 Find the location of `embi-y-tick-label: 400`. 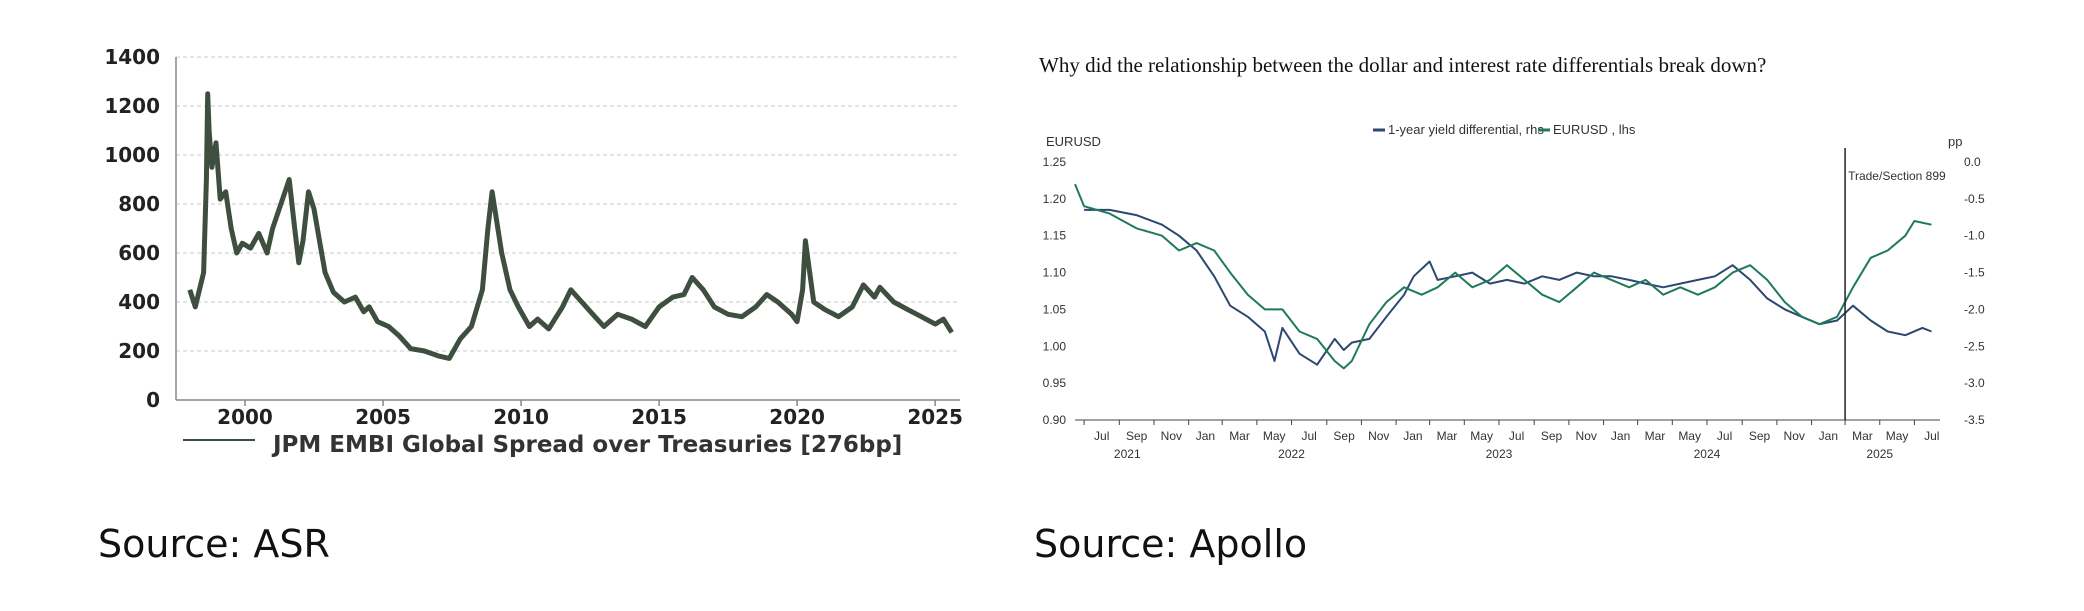

embi-y-tick-label: 400 is located at coordinates (139, 302).